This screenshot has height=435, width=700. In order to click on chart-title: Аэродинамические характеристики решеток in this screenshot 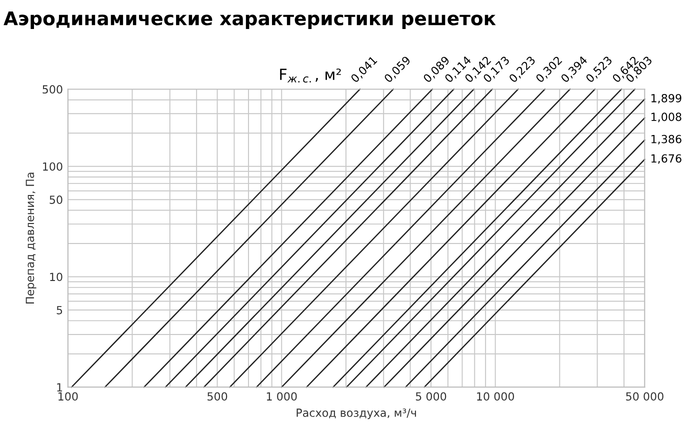, I will do `click(250, 20)`.